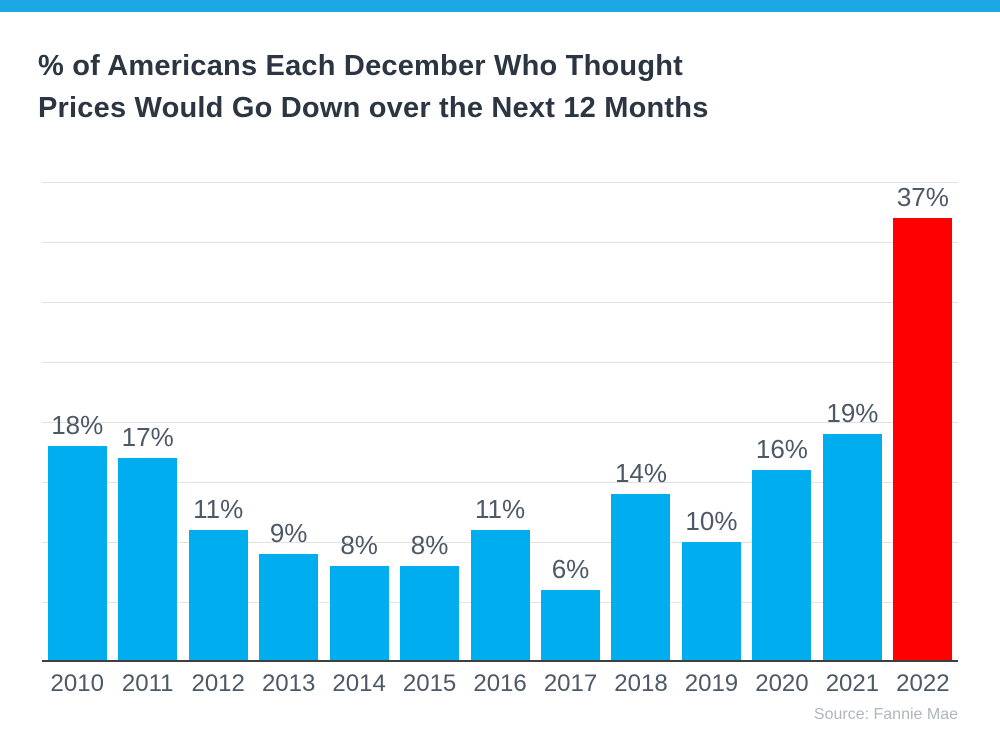 The height and width of the screenshot is (750, 1000). Describe the element at coordinates (852, 683) in the screenshot. I see `x-tick-2021: 2021` at that location.